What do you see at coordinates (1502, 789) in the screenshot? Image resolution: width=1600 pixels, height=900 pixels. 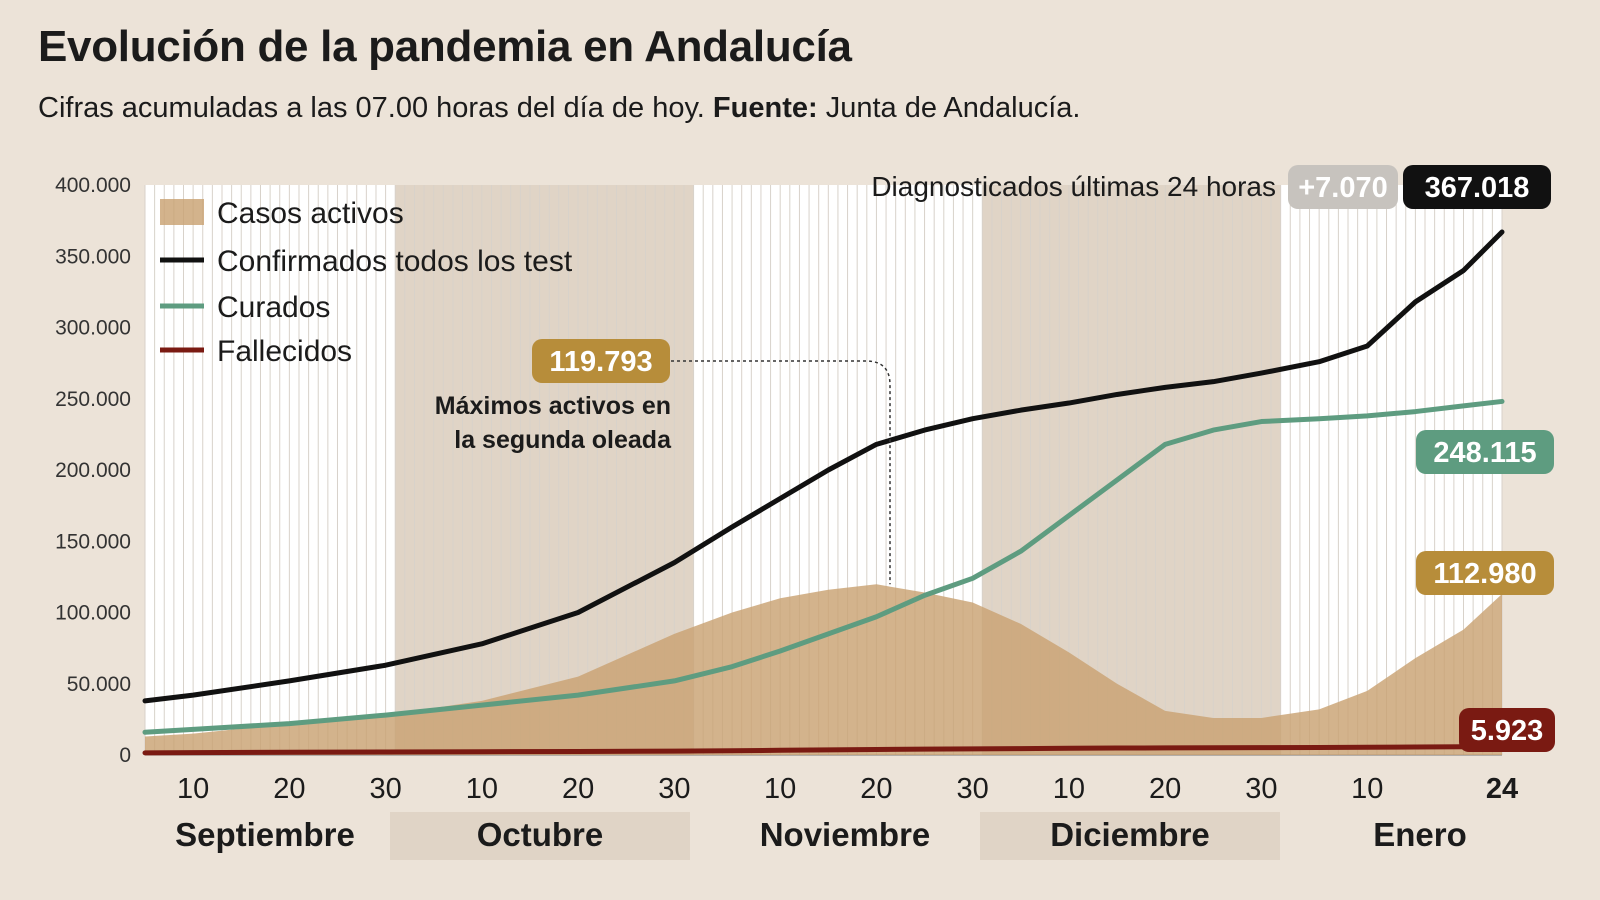 I see `x-tick-label: 24` at bounding box center [1502, 789].